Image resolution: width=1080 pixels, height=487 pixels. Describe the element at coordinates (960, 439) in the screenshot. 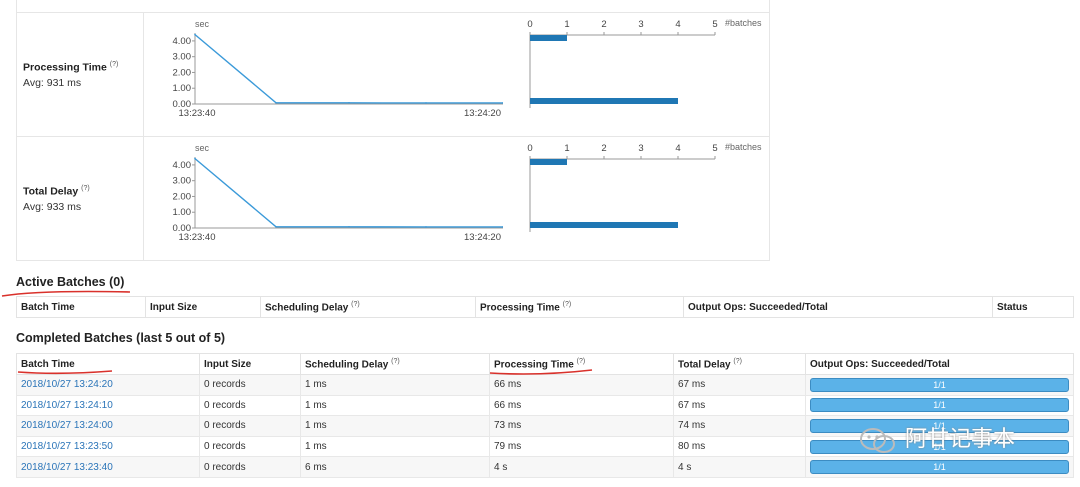

I see `watermark-text: 阿甘记事本` at that location.